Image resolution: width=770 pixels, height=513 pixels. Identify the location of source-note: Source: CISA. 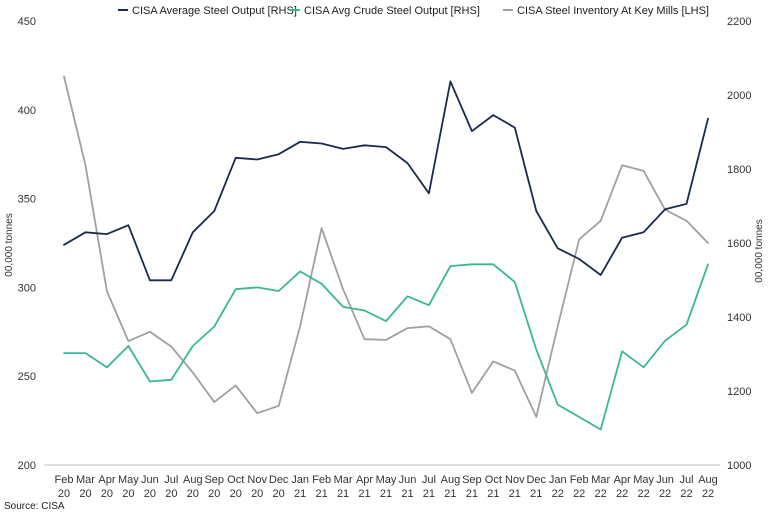
(34, 506).